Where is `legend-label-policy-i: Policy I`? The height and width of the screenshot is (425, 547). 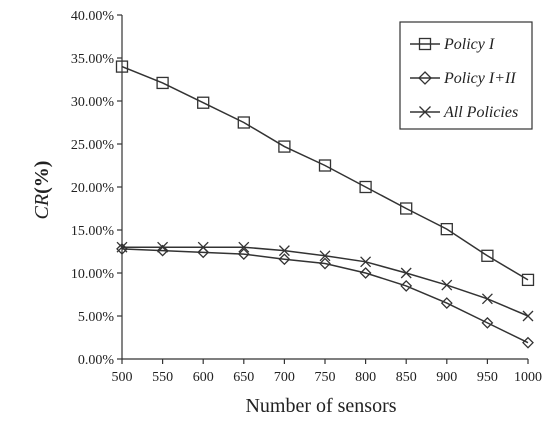 legend-label-policy-i: Policy I is located at coordinates (469, 44).